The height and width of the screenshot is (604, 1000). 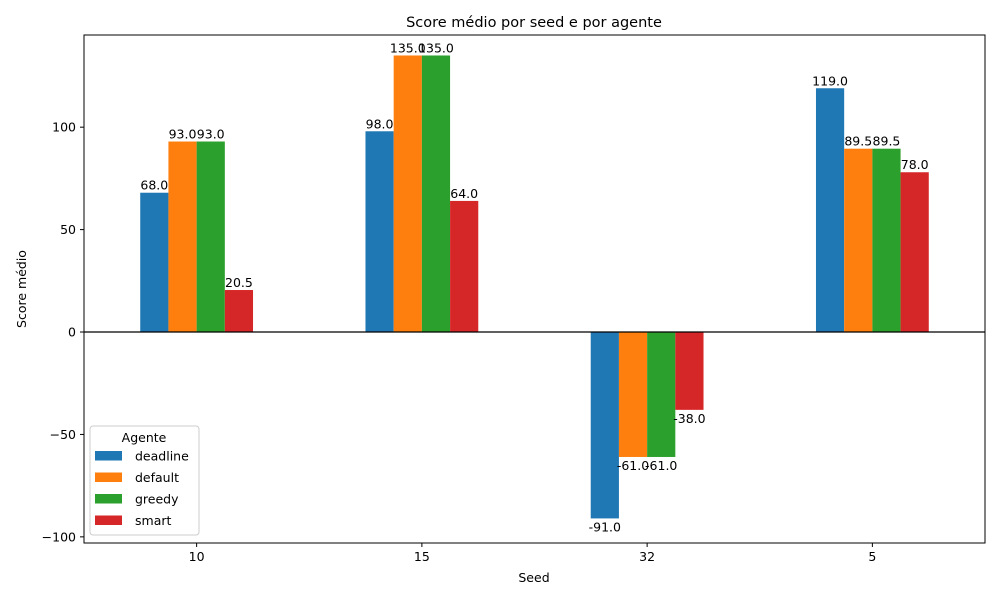 I want to click on y-tick-label: −50, so click(x=63, y=434).